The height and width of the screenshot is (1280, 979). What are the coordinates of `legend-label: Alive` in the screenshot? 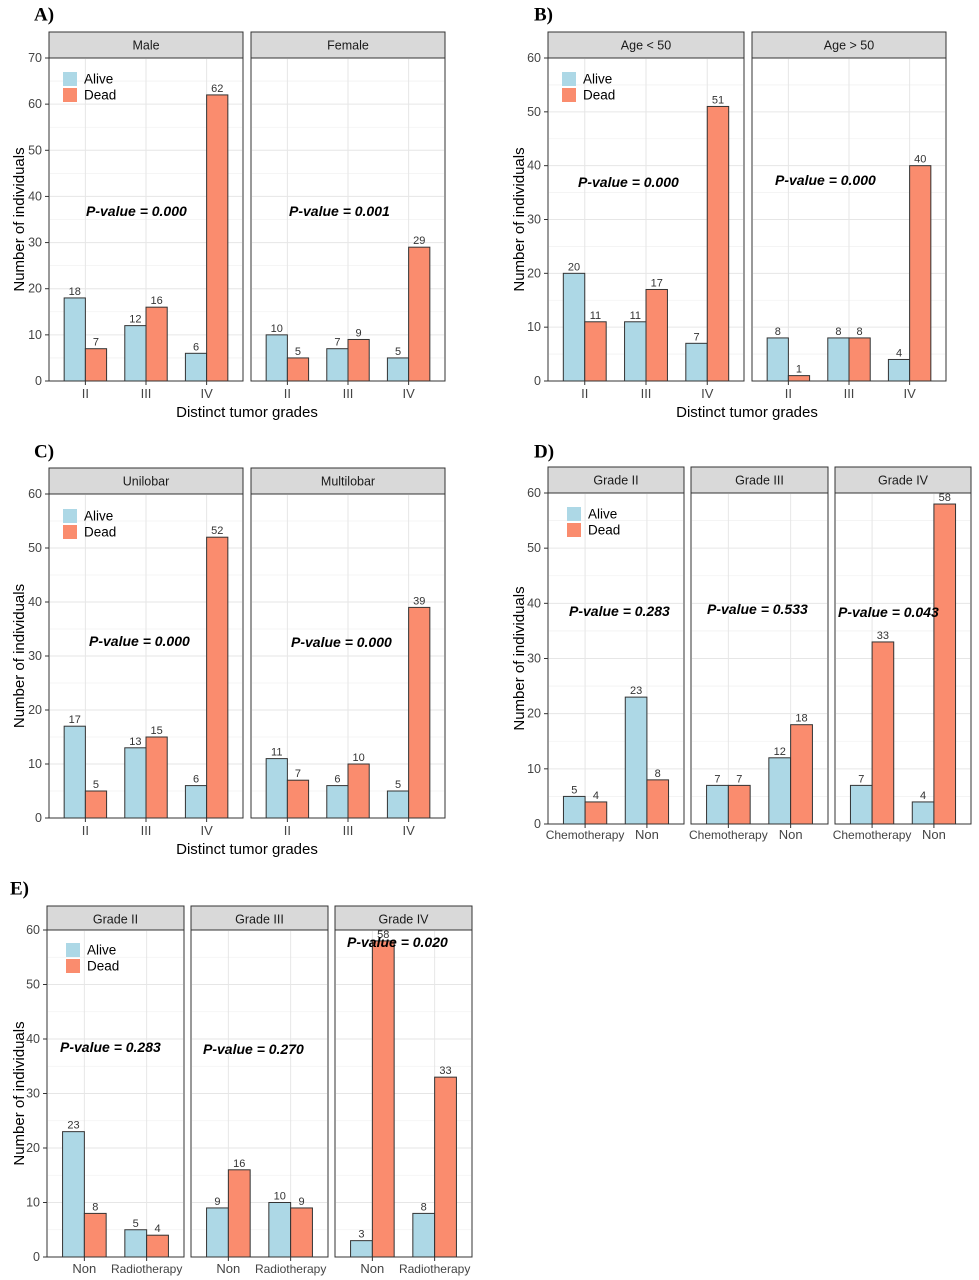 It's located at (602, 514).